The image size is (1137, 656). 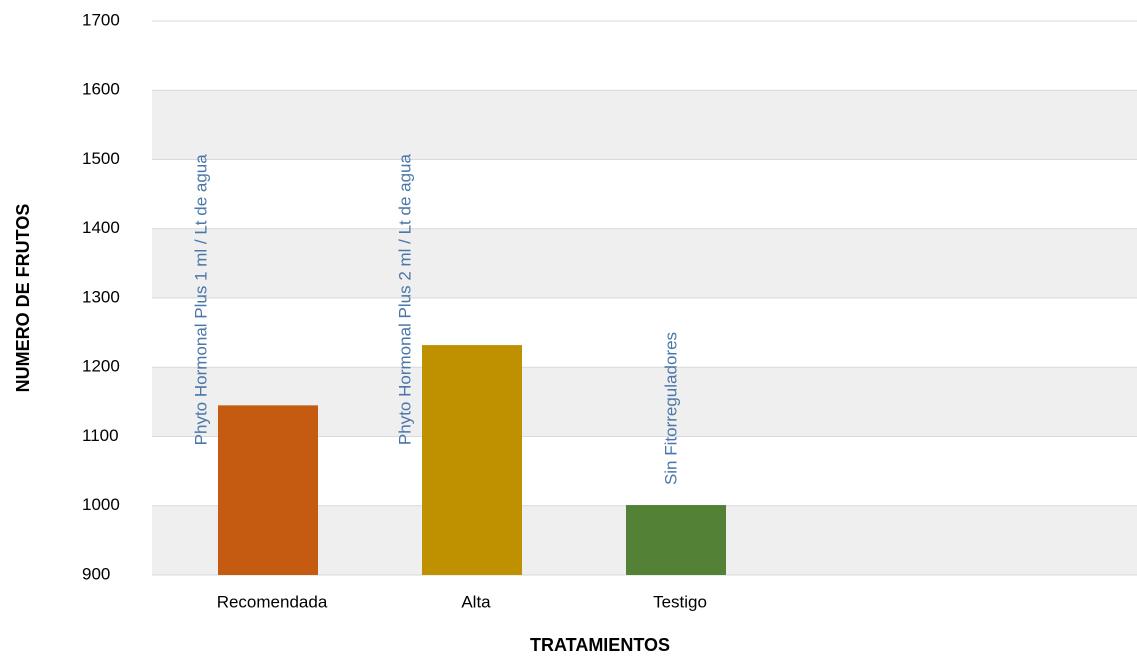 I want to click on bar-annotation: Sin Fitorreguladores, so click(x=670, y=408).